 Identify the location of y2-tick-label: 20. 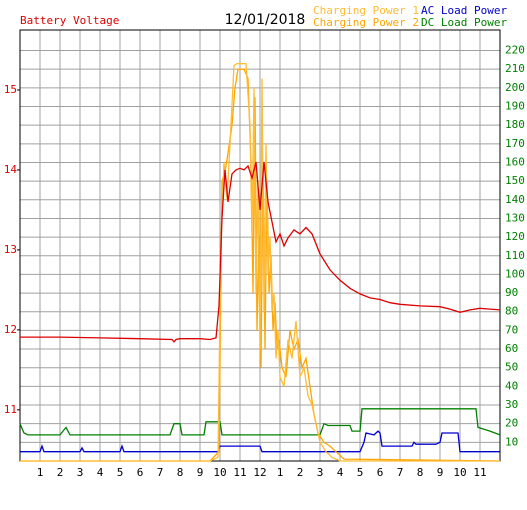
(511, 423).